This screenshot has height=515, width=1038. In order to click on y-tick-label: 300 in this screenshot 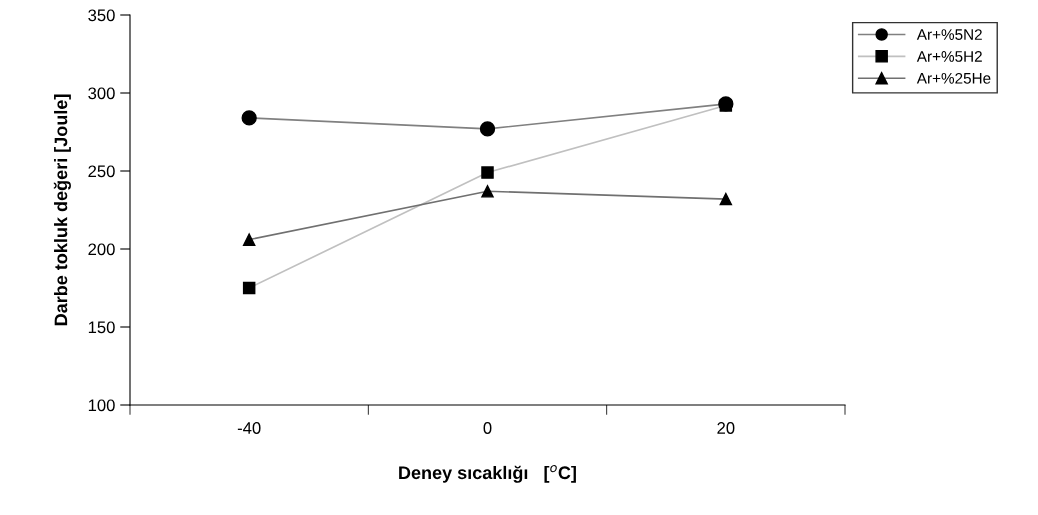, I will do `click(101, 93)`.